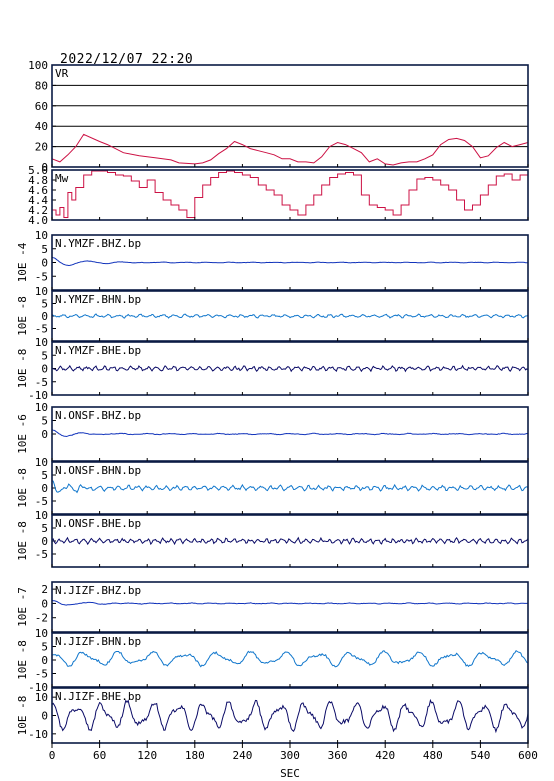  I want to click on y-tick-label: 20, so click(41, 147).